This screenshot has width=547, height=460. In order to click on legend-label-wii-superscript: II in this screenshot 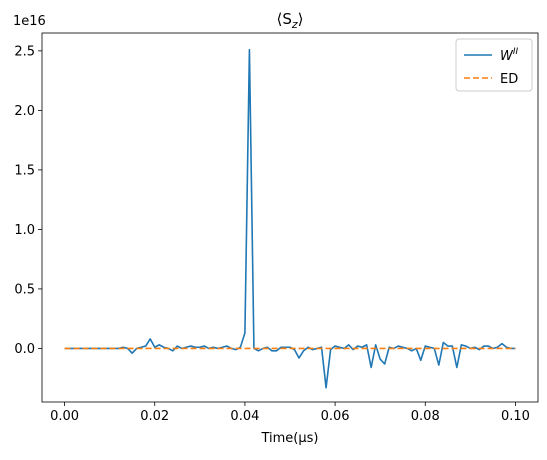, I will do `click(516, 52)`.